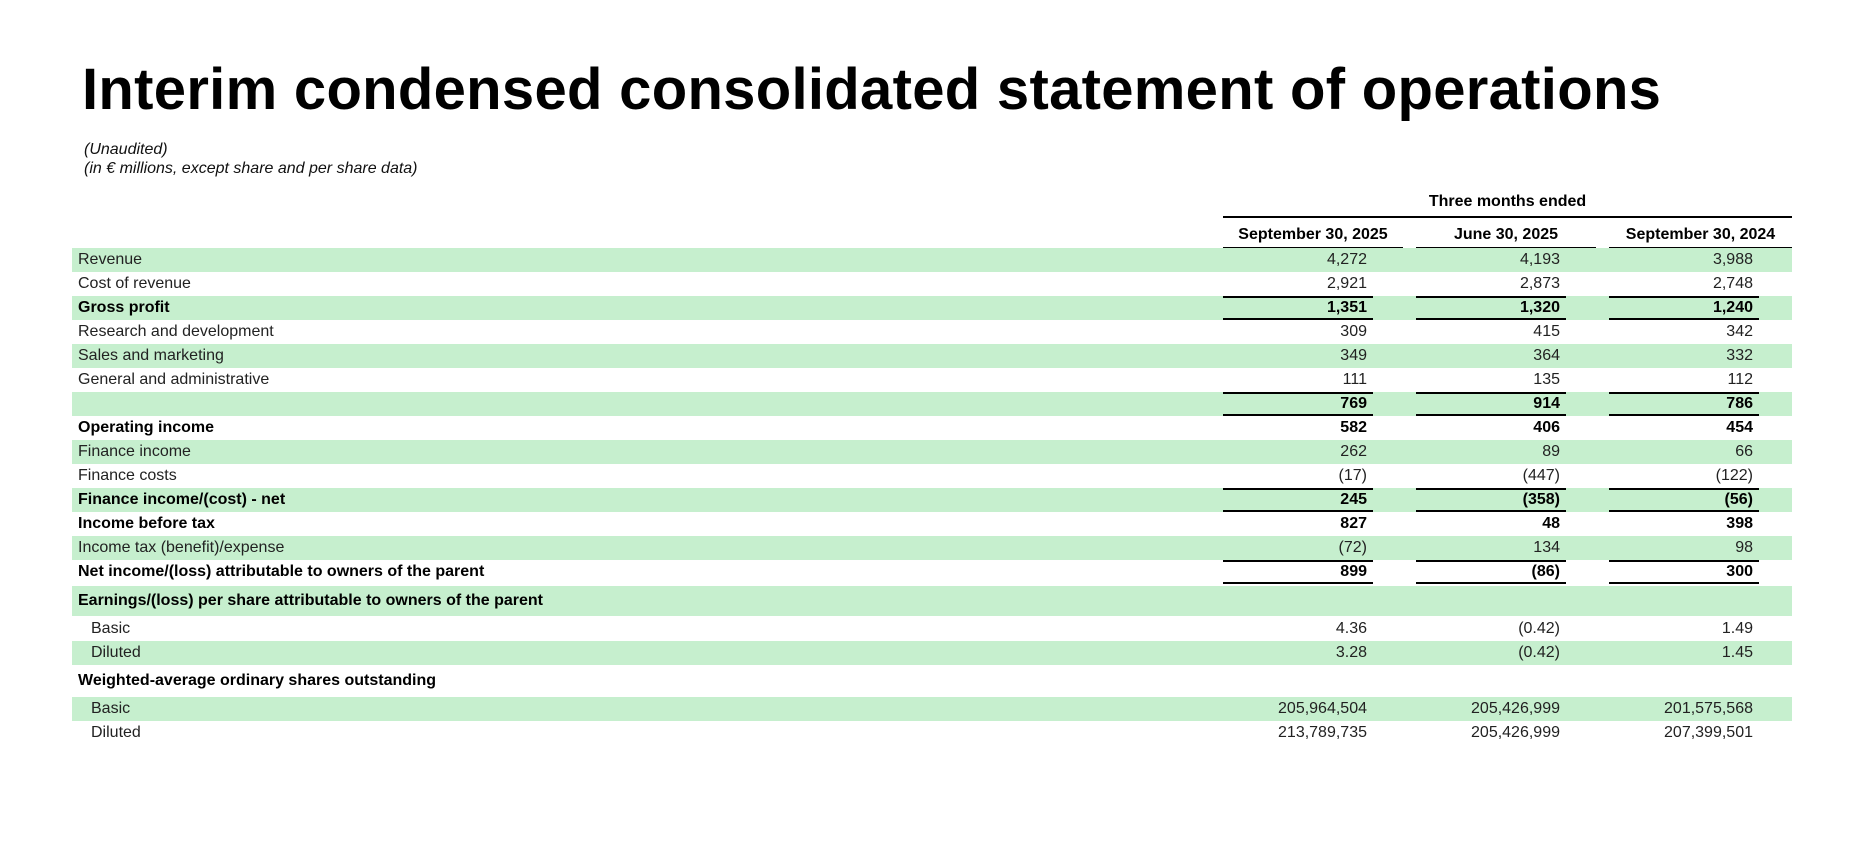  What do you see at coordinates (1740, 379) in the screenshot?
I see `row-value-col3: 112` at bounding box center [1740, 379].